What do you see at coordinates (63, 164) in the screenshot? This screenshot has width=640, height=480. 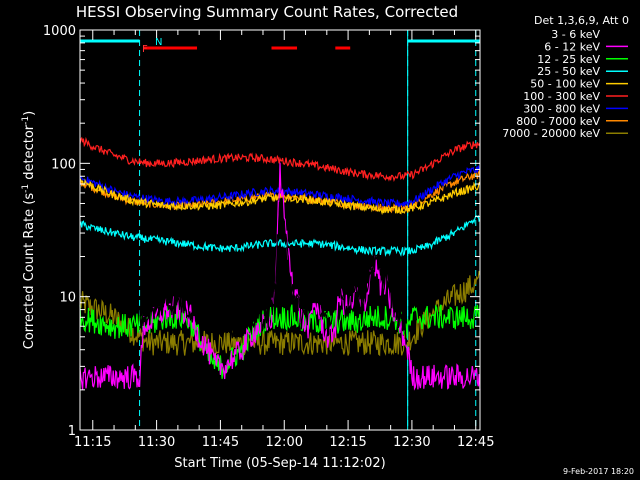 I see `y-tick-label-2: 100` at bounding box center [63, 164].